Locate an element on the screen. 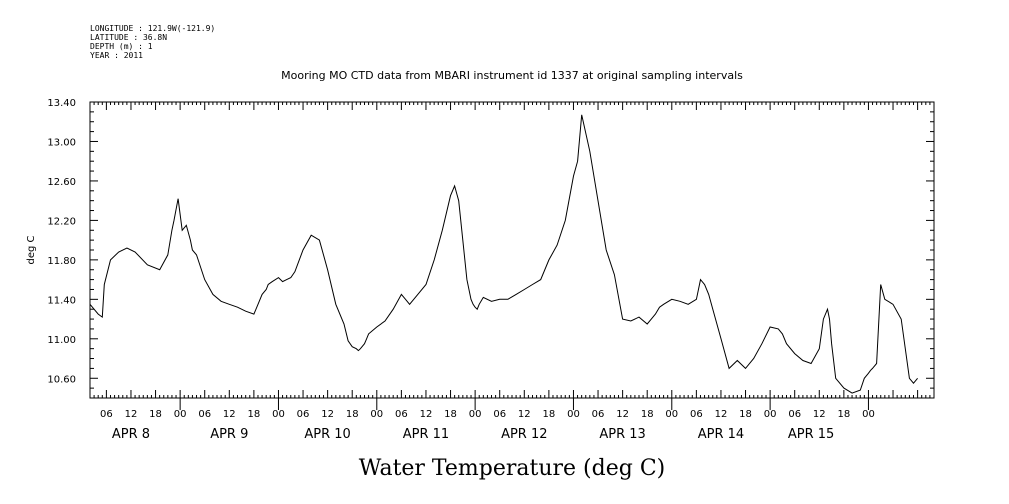 The height and width of the screenshot is (504, 1009). depth-text: DEPTH (m) : 1 is located at coordinates (121, 46).